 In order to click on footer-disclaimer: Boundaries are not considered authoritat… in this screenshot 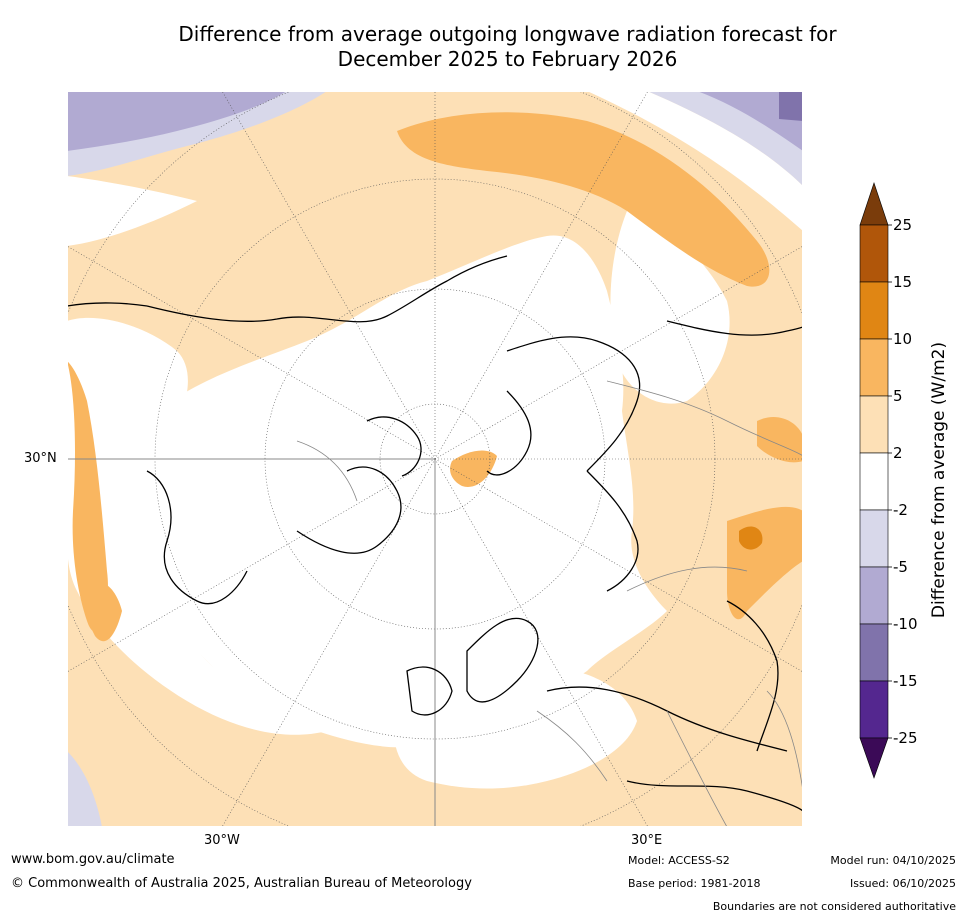, I will do `click(834, 906)`.